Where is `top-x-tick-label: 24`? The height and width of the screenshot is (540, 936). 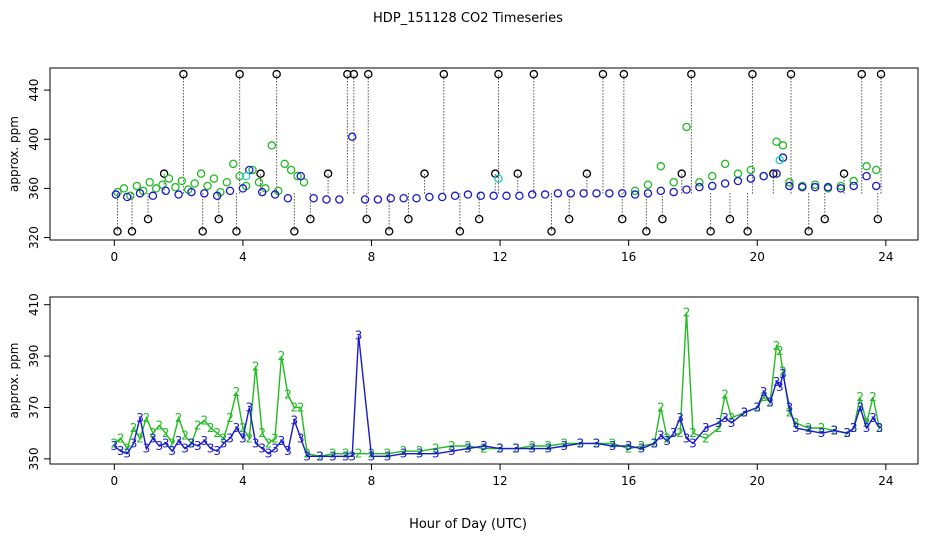 top-x-tick-label: 24 is located at coordinates (885, 257).